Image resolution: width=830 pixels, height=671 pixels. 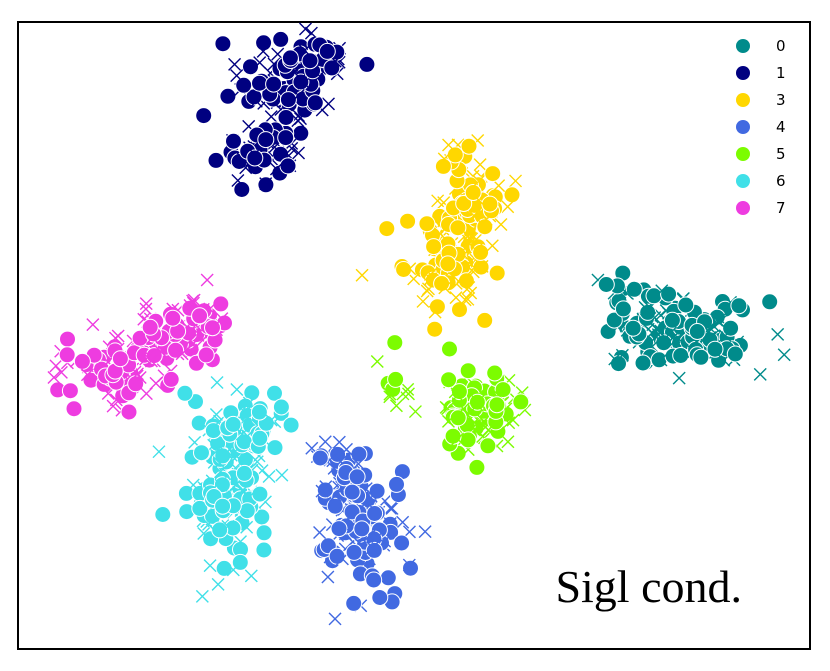 What do you see at coordinates (781, 208) in the screenshot?
I see `legend-label-7: 7` at bounding box center [781, 208].